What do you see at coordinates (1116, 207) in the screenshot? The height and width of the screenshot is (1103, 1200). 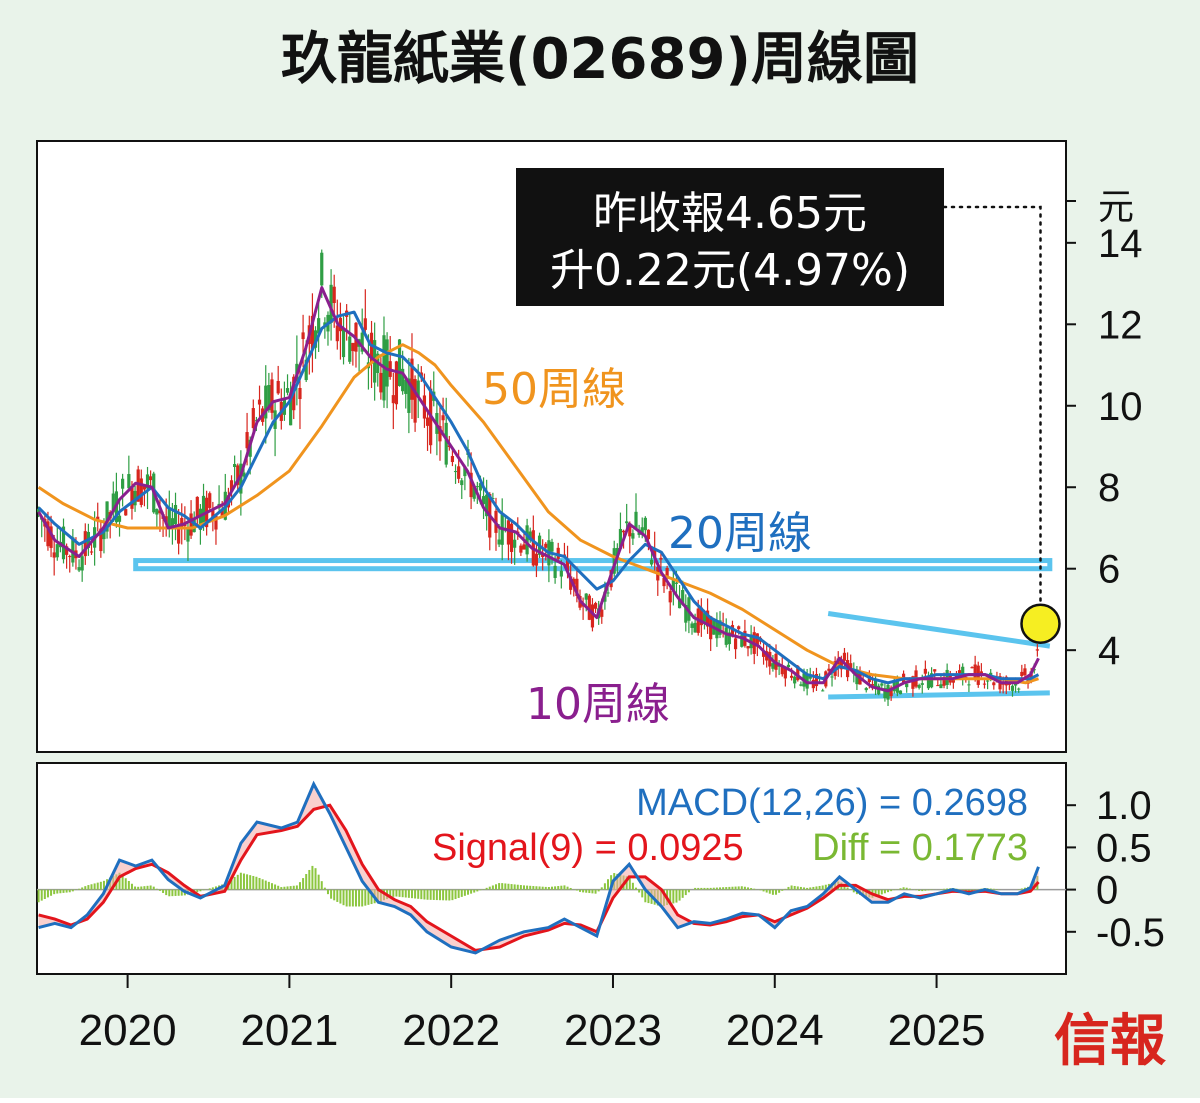 I see `price-unit: 元` at bounding box center [1116, 207].